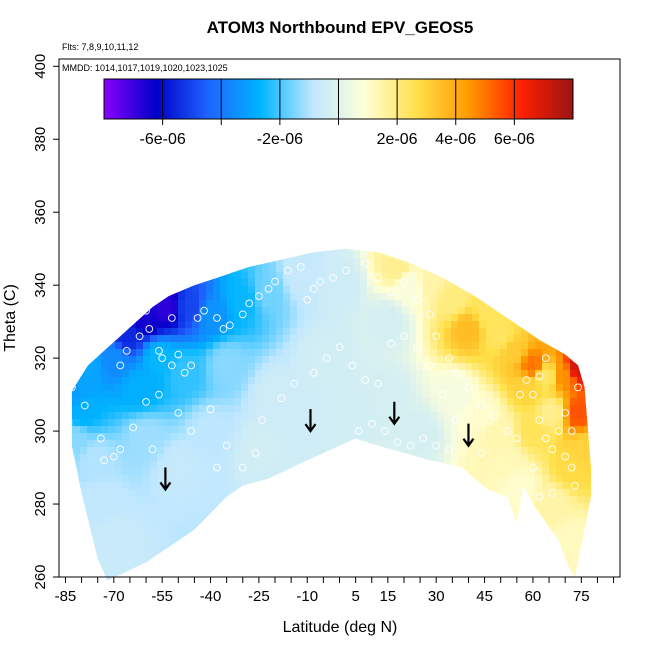  I want to click on x-tick-label: 60, so click(533, 596).